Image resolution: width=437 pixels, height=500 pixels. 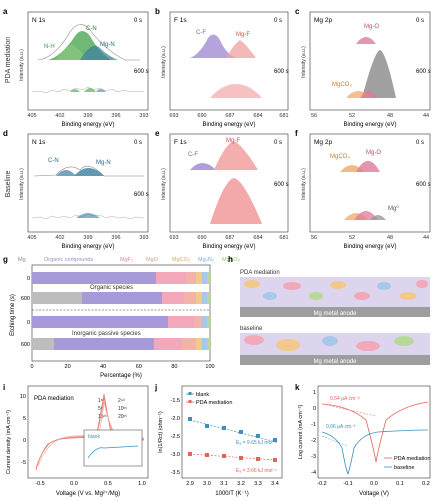 I want to click on legend-g-mg3n2: Mg₃N₂, so click(x=206, y=260).